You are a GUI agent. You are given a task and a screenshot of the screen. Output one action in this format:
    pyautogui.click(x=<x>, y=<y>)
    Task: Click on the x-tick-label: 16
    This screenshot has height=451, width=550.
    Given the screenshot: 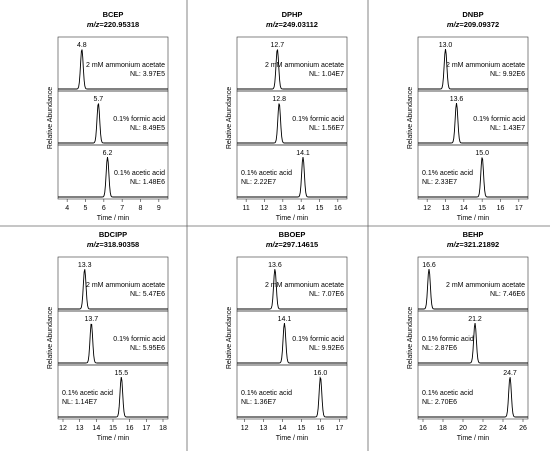 What is the action you would take?
    pyautogui.click(x=321, y=428)
    